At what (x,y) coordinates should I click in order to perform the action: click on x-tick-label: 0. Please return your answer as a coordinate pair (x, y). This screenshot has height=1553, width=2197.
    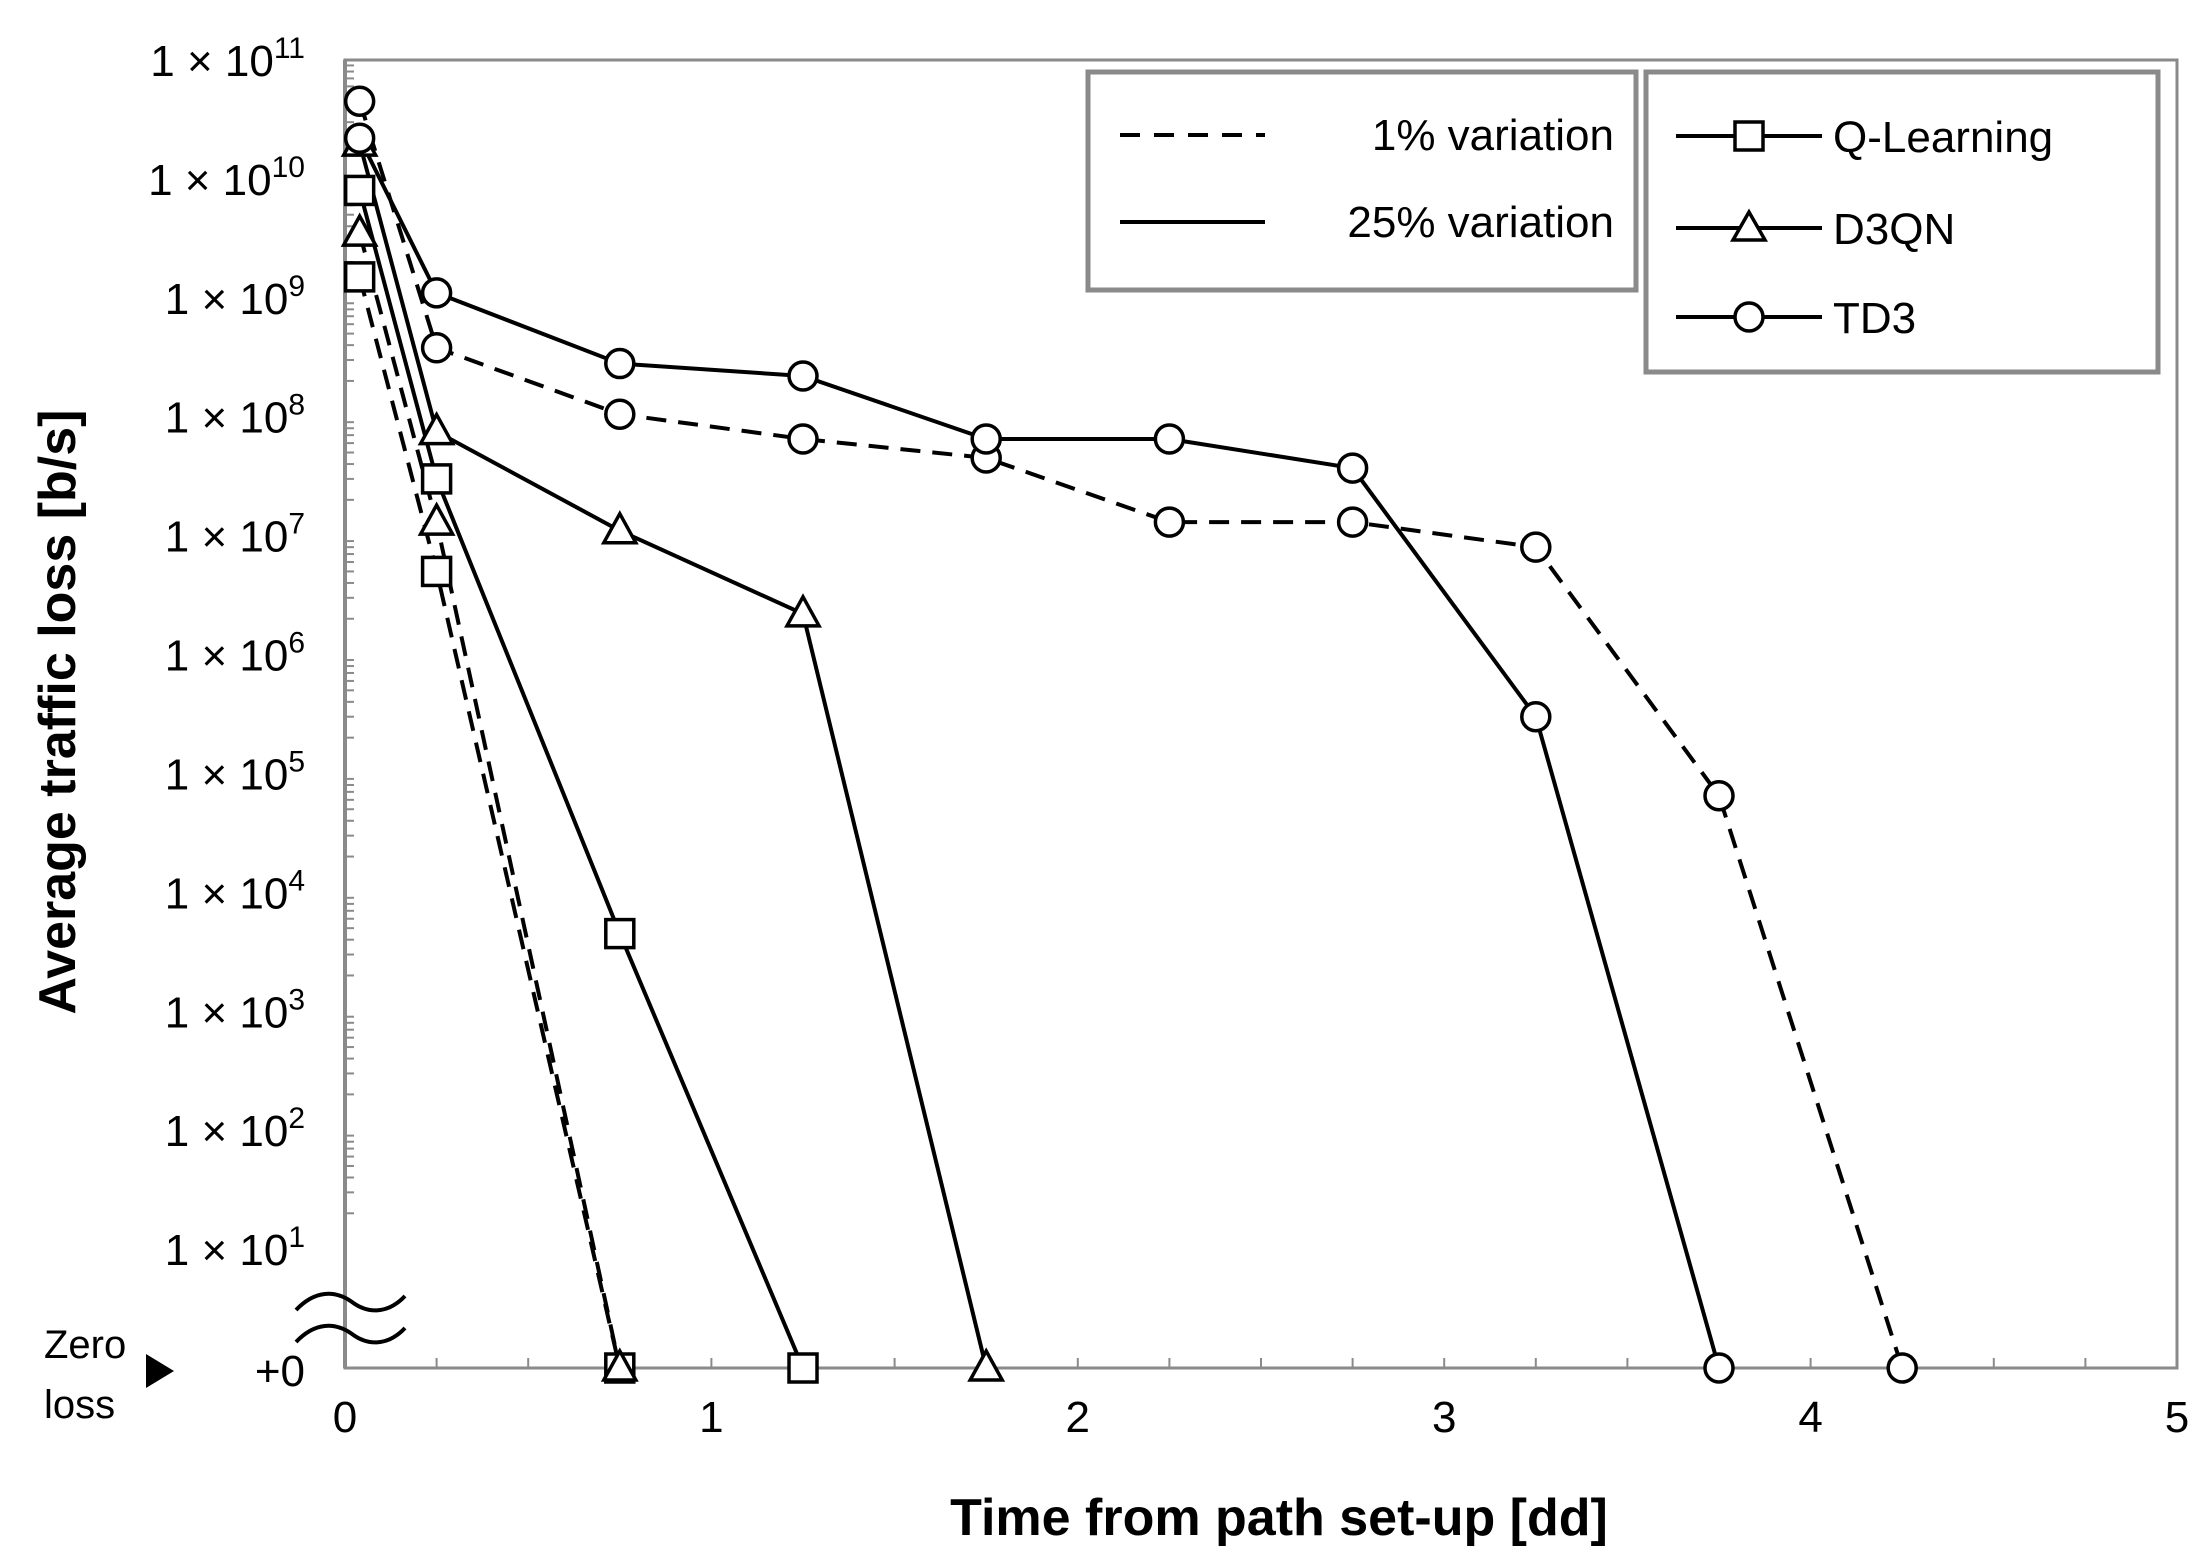
    Looking at the image, I should click on (345, 1417).